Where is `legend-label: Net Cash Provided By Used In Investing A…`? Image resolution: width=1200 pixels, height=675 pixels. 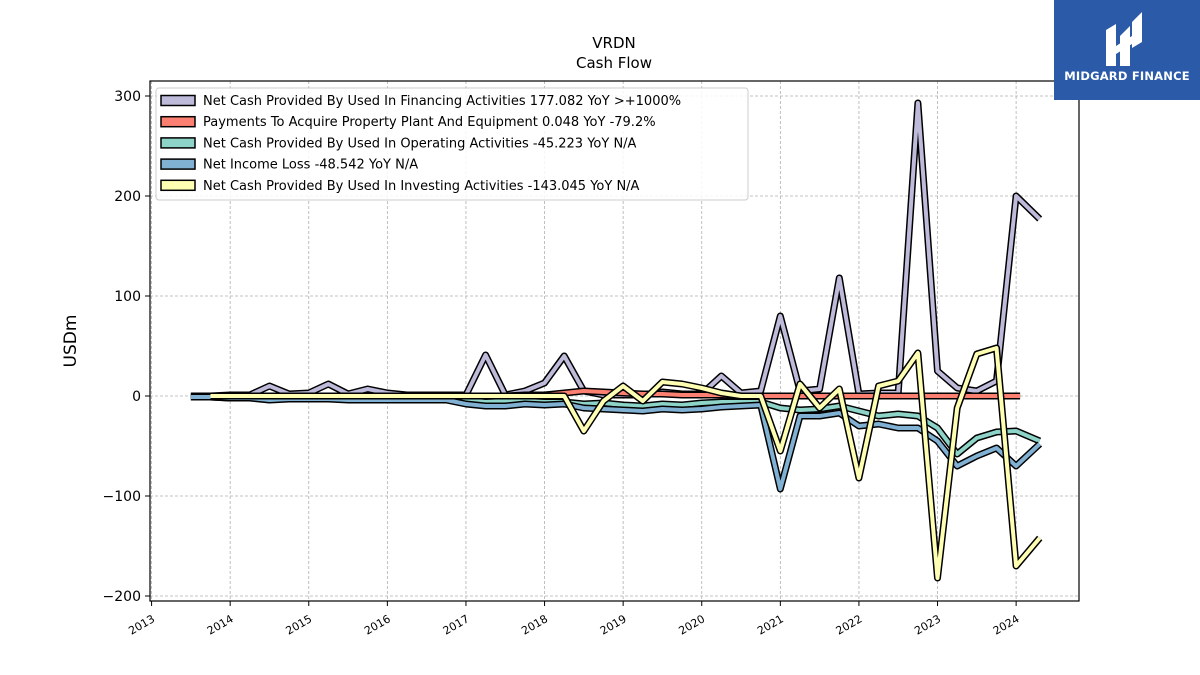
legend-label: Net Cash Provided By Used In Investing A… is located at coordinates (421, 186).